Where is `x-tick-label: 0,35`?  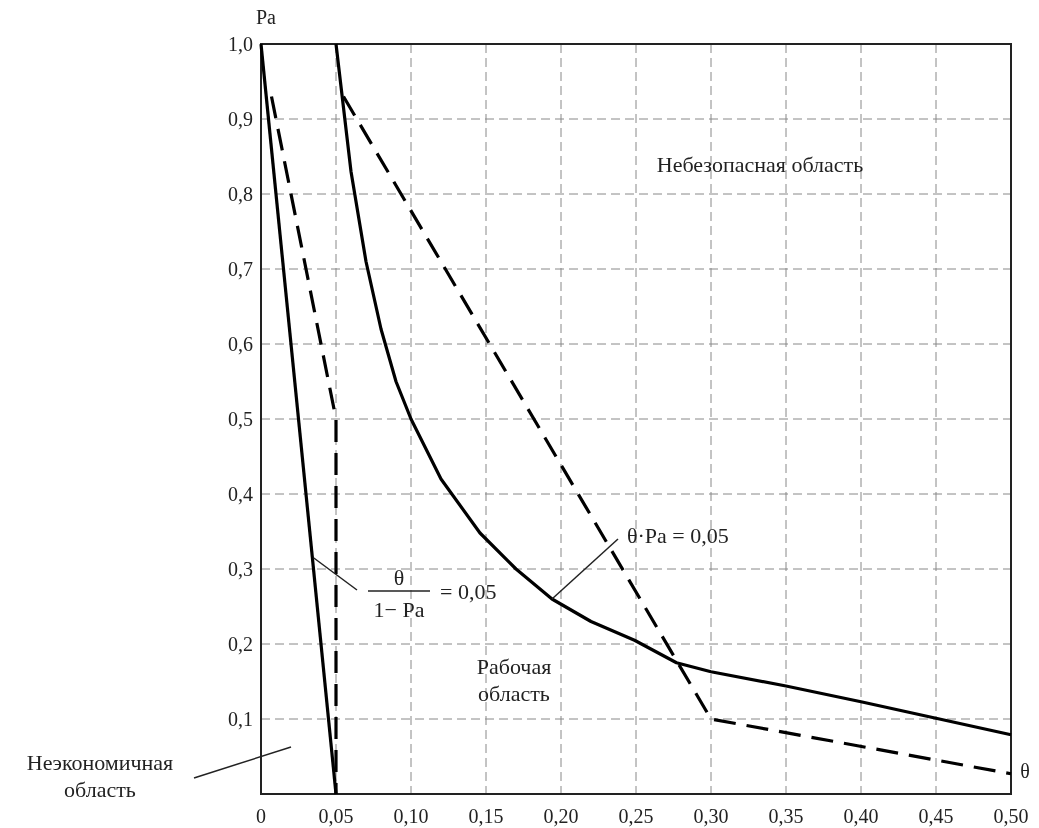
x-tick-label: 0,35 is located at coordinates (786, 816).